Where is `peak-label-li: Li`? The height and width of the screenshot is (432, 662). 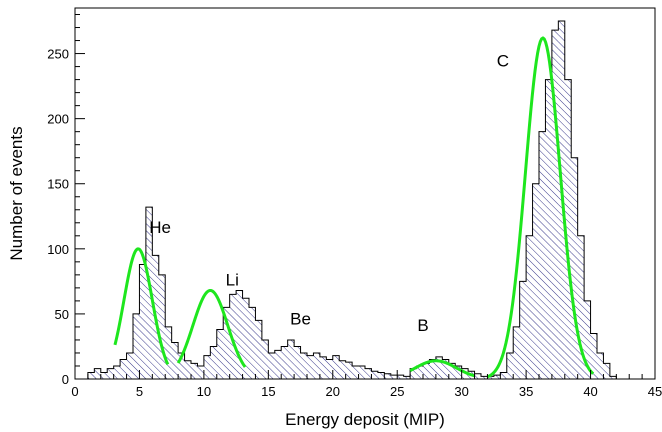 peak-label-li: Li is located at coordinates (232, 279).